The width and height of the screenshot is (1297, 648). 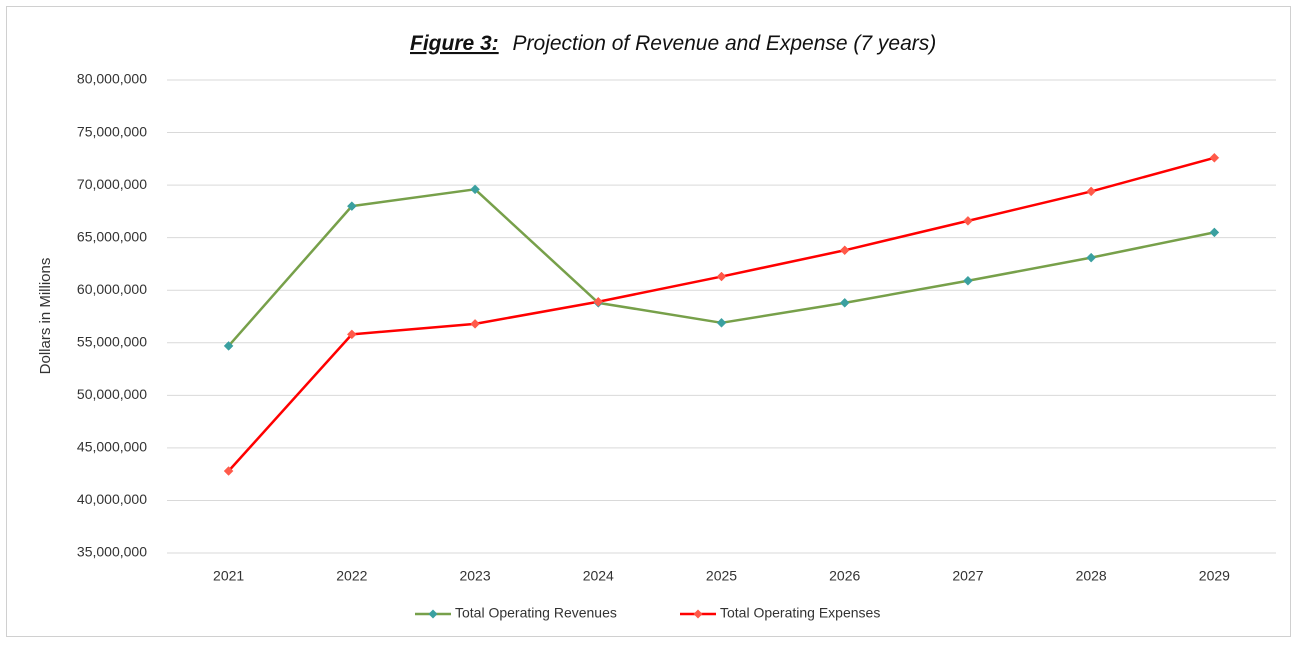 I want to click on x-tick-label: 2023, so click(x=474, y=576).